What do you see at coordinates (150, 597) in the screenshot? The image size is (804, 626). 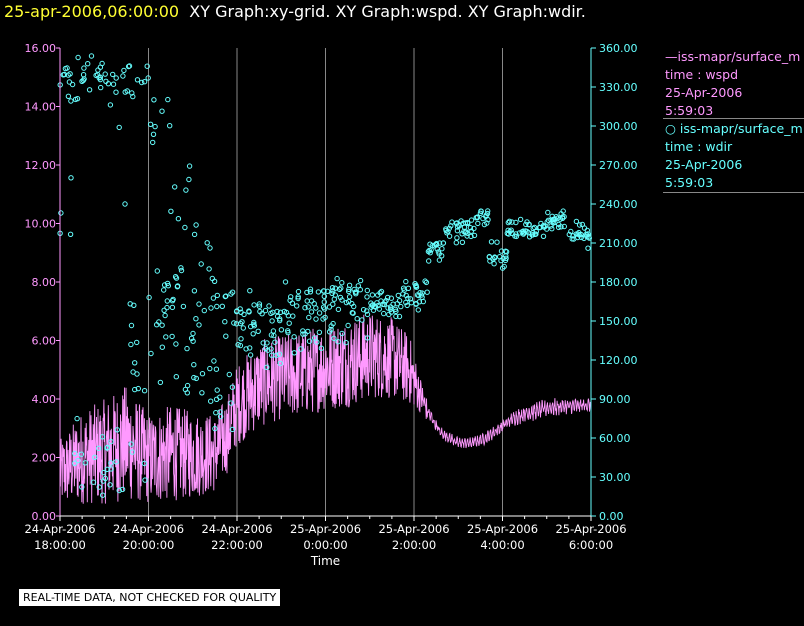 I see `quality-disclaimer: REAL-TIME DATA, NOT CHECKED FOR QUALITY` at bounding box center [150, 597].